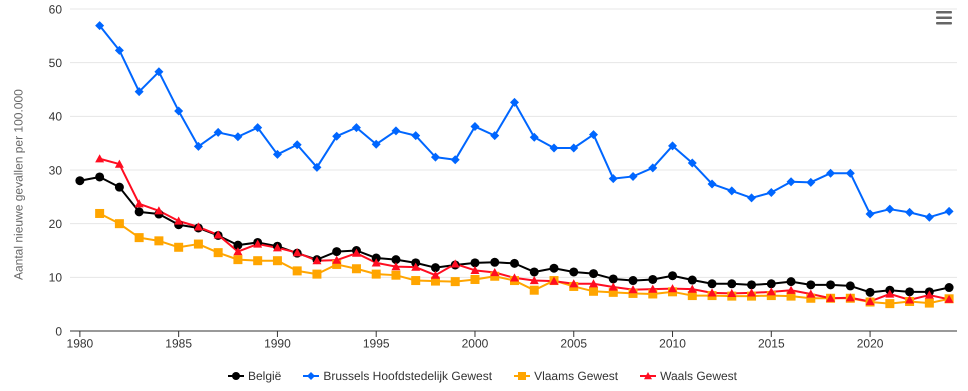 Image resolution: width=968 pixels, height=391 pixels. Describe the element at coordinates (55, 277) in the screenshot. I see `y-tick-label: 10` at that location.